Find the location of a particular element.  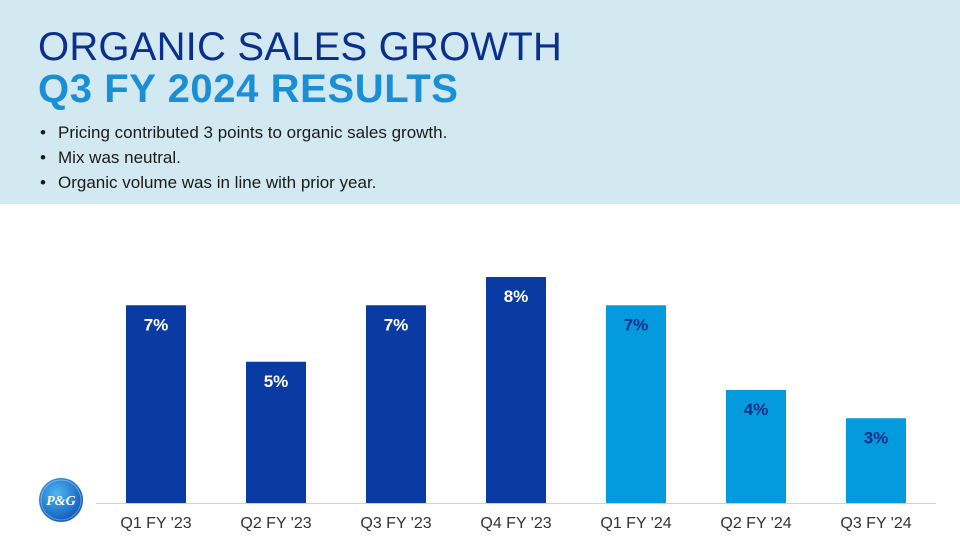

x-tick-label: Q1 FY '24 is located at coordinates (635, 523).